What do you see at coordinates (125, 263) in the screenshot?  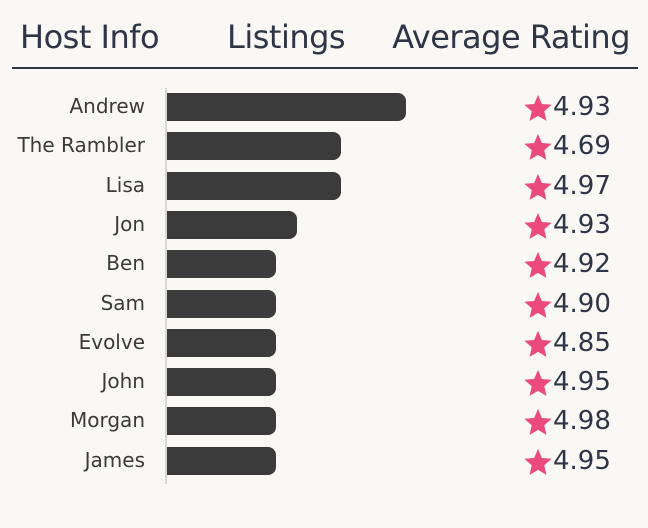 I see `host-name-label: Ben` at bounding box center [125, 263].